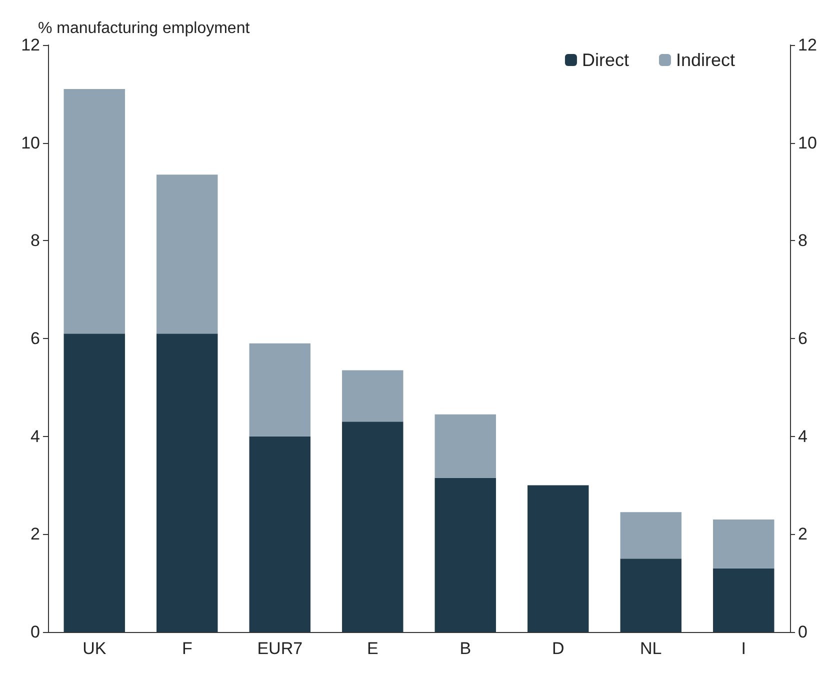 The width and height of the screenshot is (828, 678). Describe the element at coordinates (35, 534) in the screenshot. I see `y-tick-label: 2` at that location.